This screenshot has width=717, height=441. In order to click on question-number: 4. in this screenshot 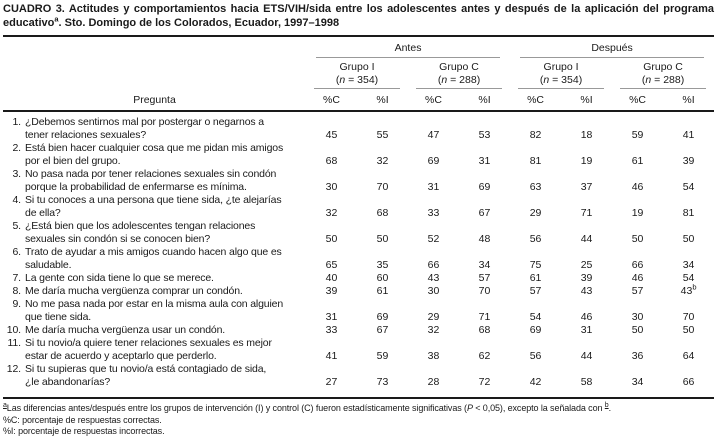, I will do `click(16, 200)`.